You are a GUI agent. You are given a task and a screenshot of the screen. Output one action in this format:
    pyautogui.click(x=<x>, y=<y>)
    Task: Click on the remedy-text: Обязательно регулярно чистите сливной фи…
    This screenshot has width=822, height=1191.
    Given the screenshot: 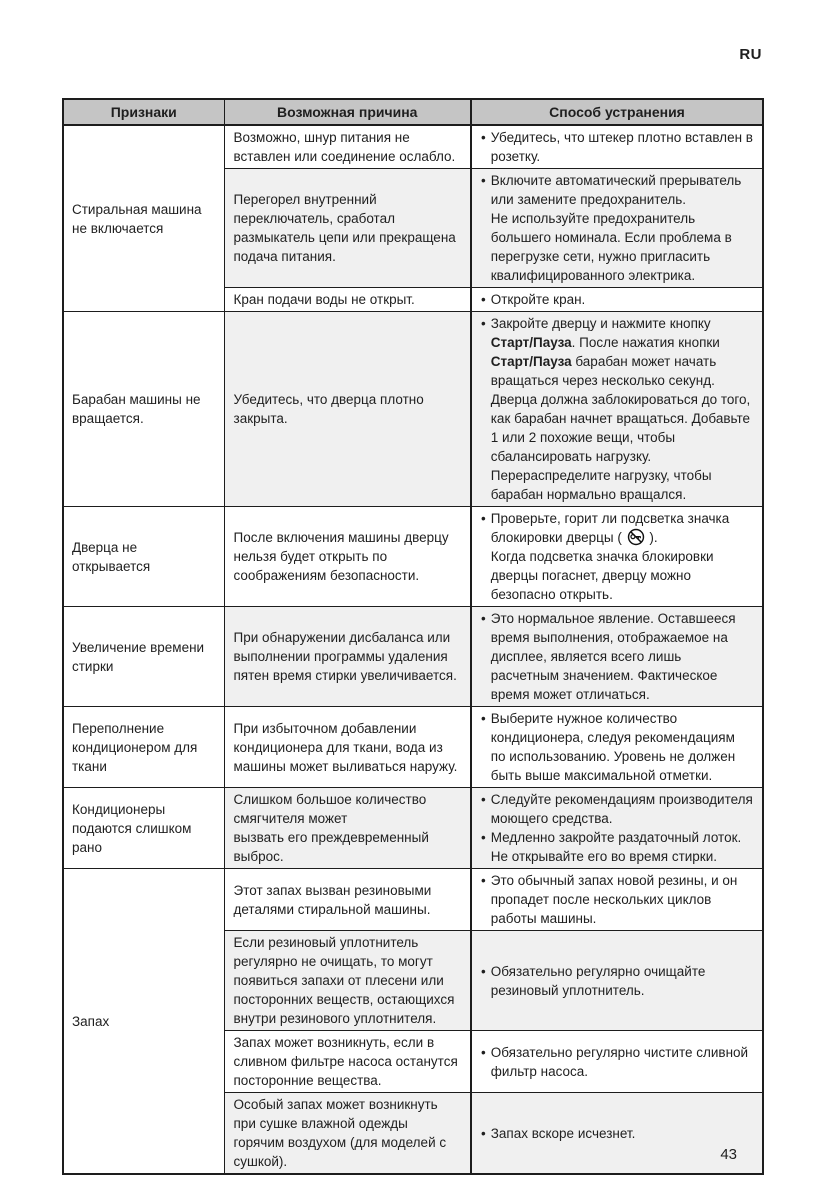 What is the action you would take?
    pyautogui.click(x=619, y=1061)
    